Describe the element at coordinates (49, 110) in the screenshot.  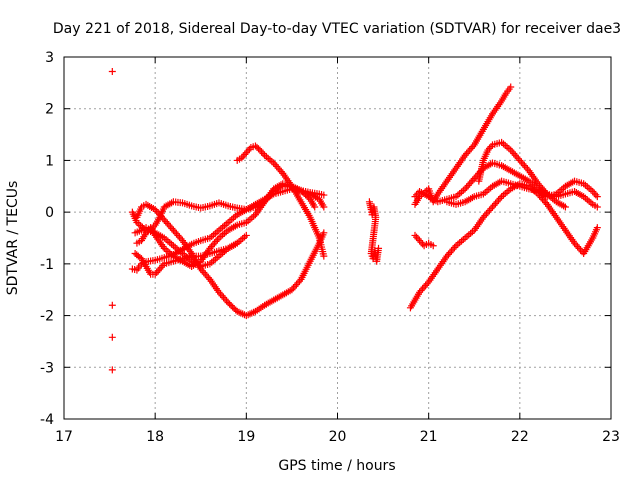
I see `y-tick-label: 2` at that location.